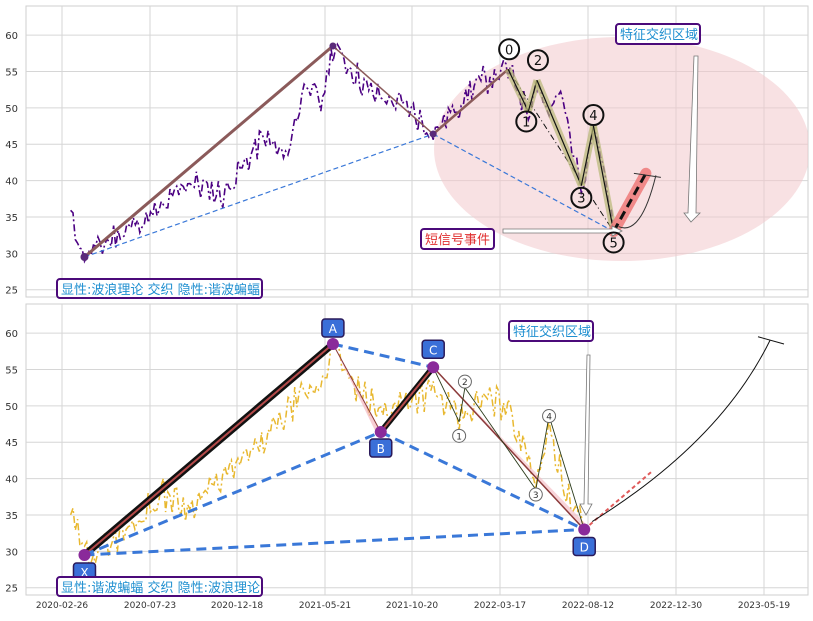 The image size is (813, 621). Describe the element at coordinates (433, 350) in the screenshot. I see `pivot-label: C` at that location.